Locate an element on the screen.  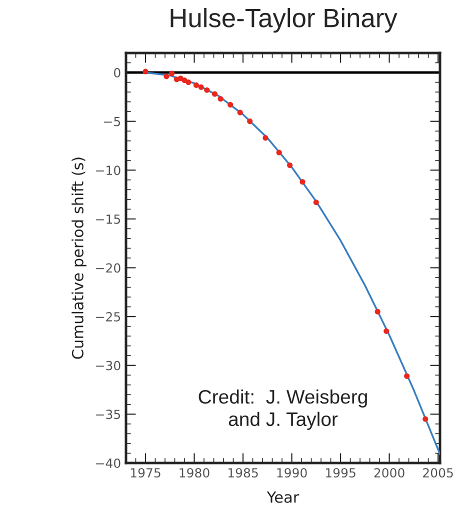
x-tick-label: 1975 is located at coordinates (145, 473).